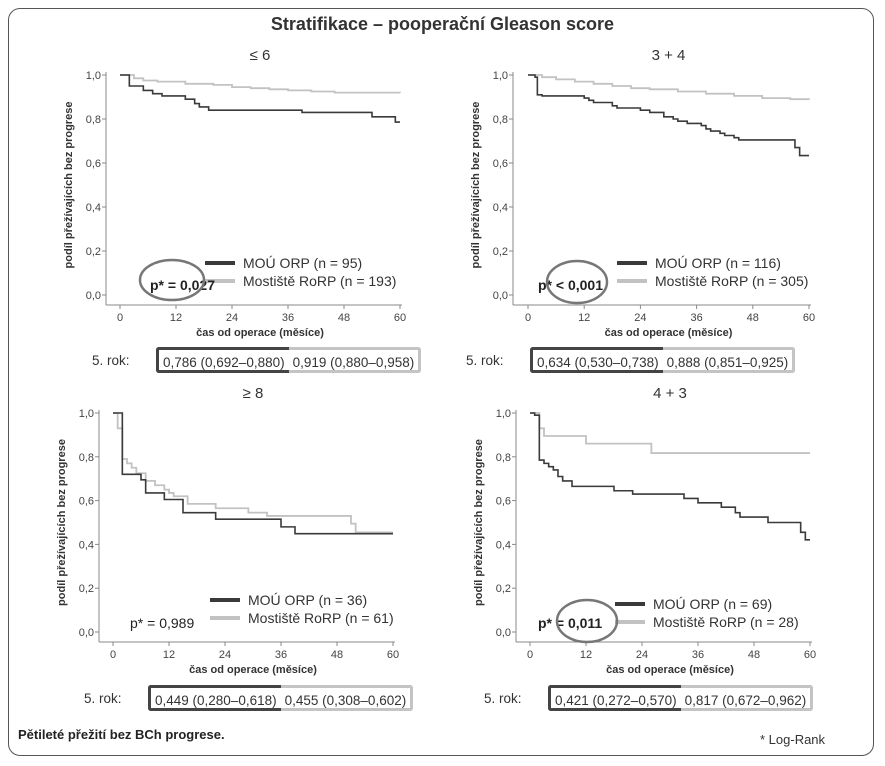  What do you see at coordinates (669, 55) in the screenshot?
I see `panel-title: 3 + 4` at bounding box center [669, 55].